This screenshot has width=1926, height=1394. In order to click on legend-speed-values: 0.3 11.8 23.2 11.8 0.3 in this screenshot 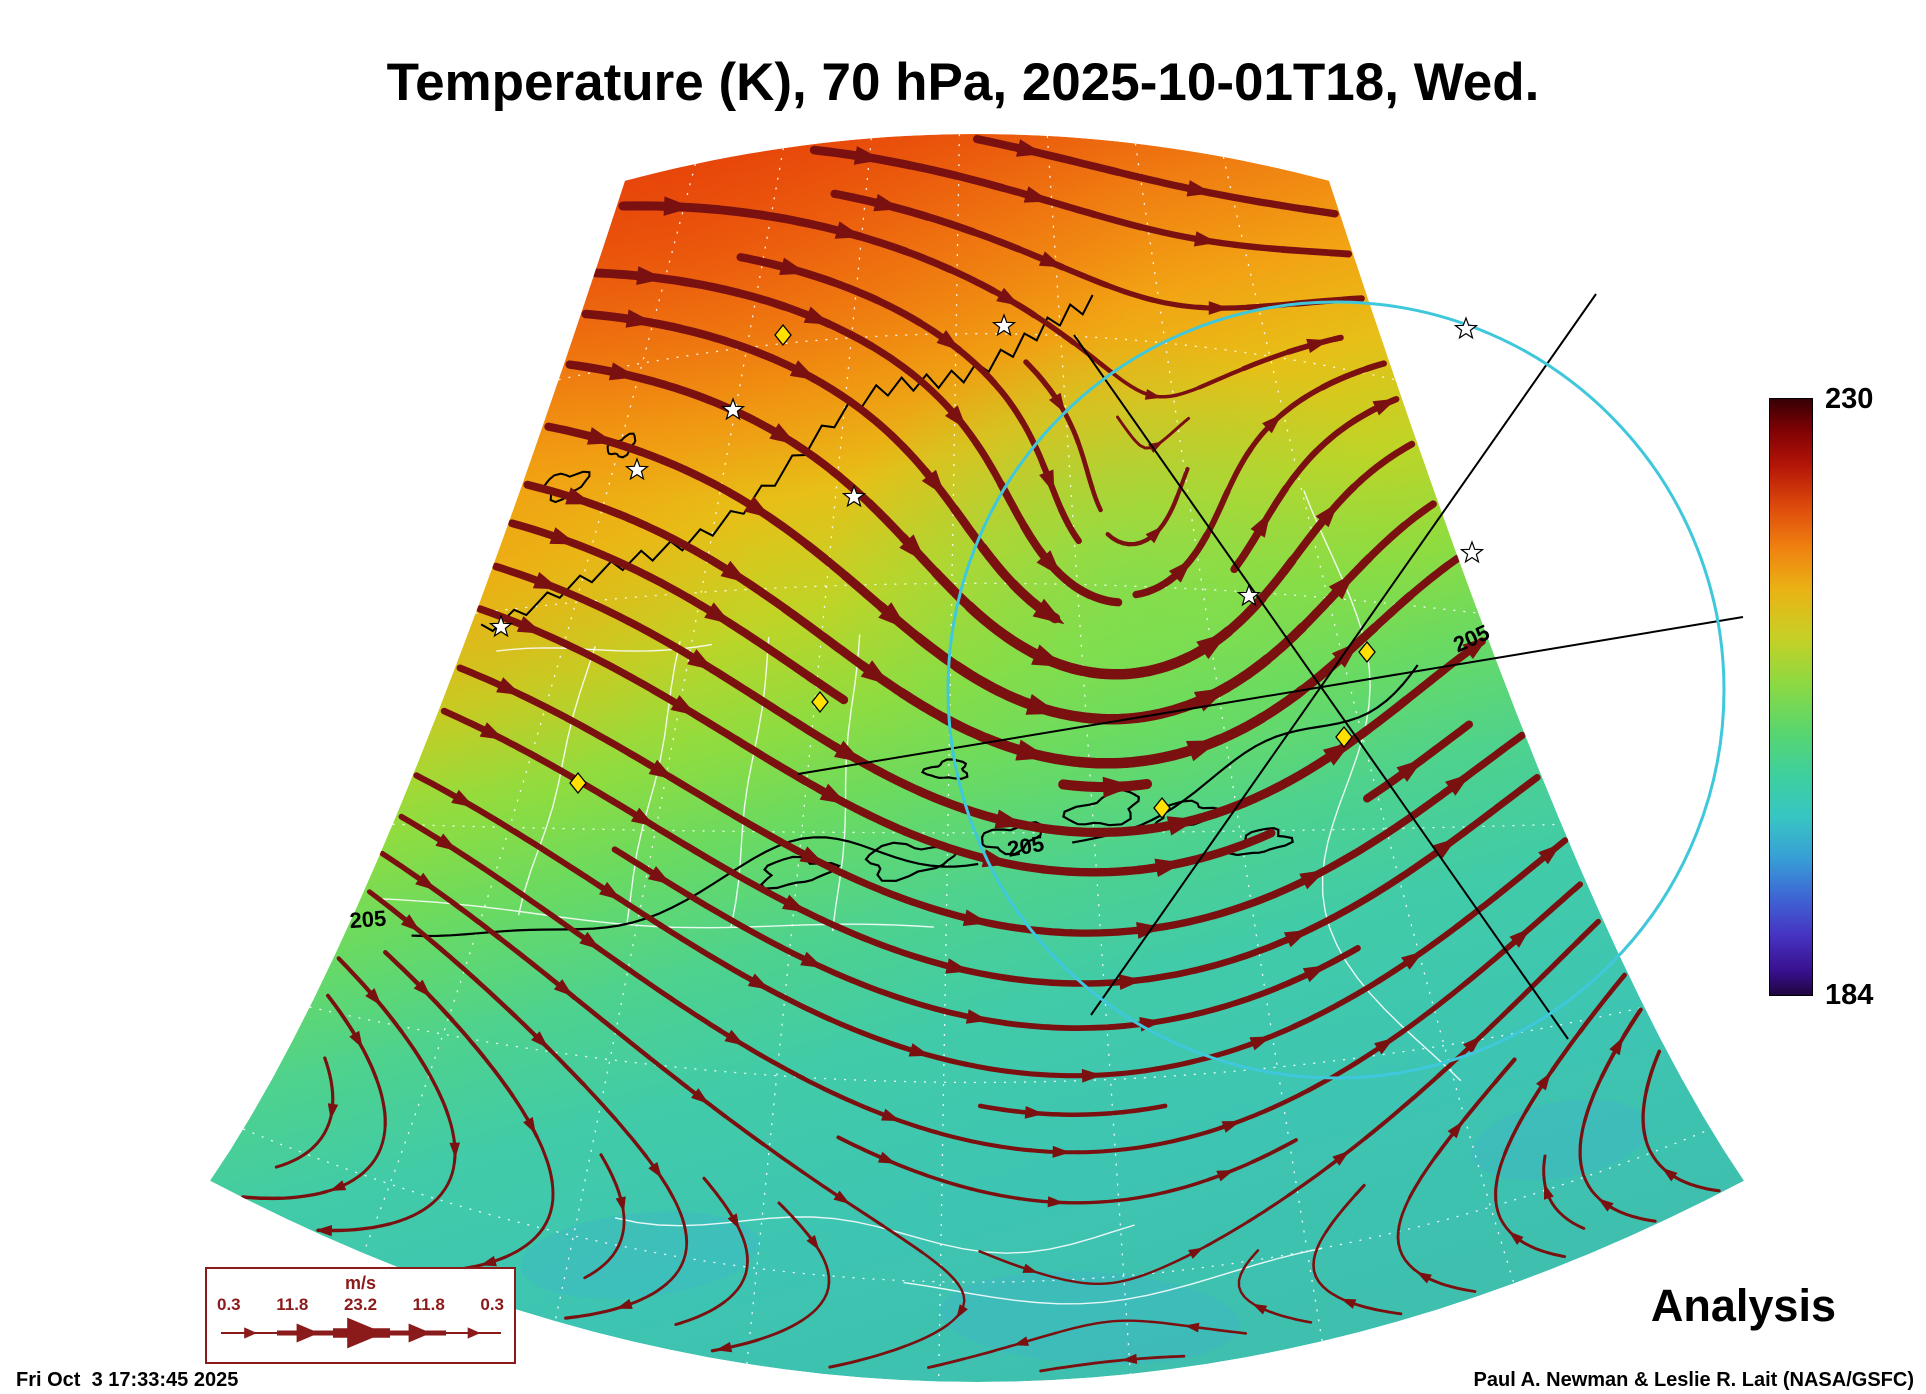, I will do `click(360, 1305)`.